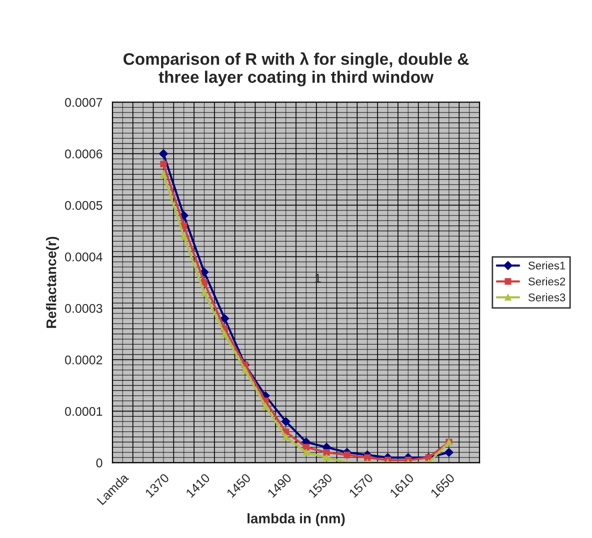 The width and height of the screenshot is (592, 538). Describe the element at coordinates (52, 282) in the screenshot. I see `y-axis-title: Reflactance(r)` at that location.